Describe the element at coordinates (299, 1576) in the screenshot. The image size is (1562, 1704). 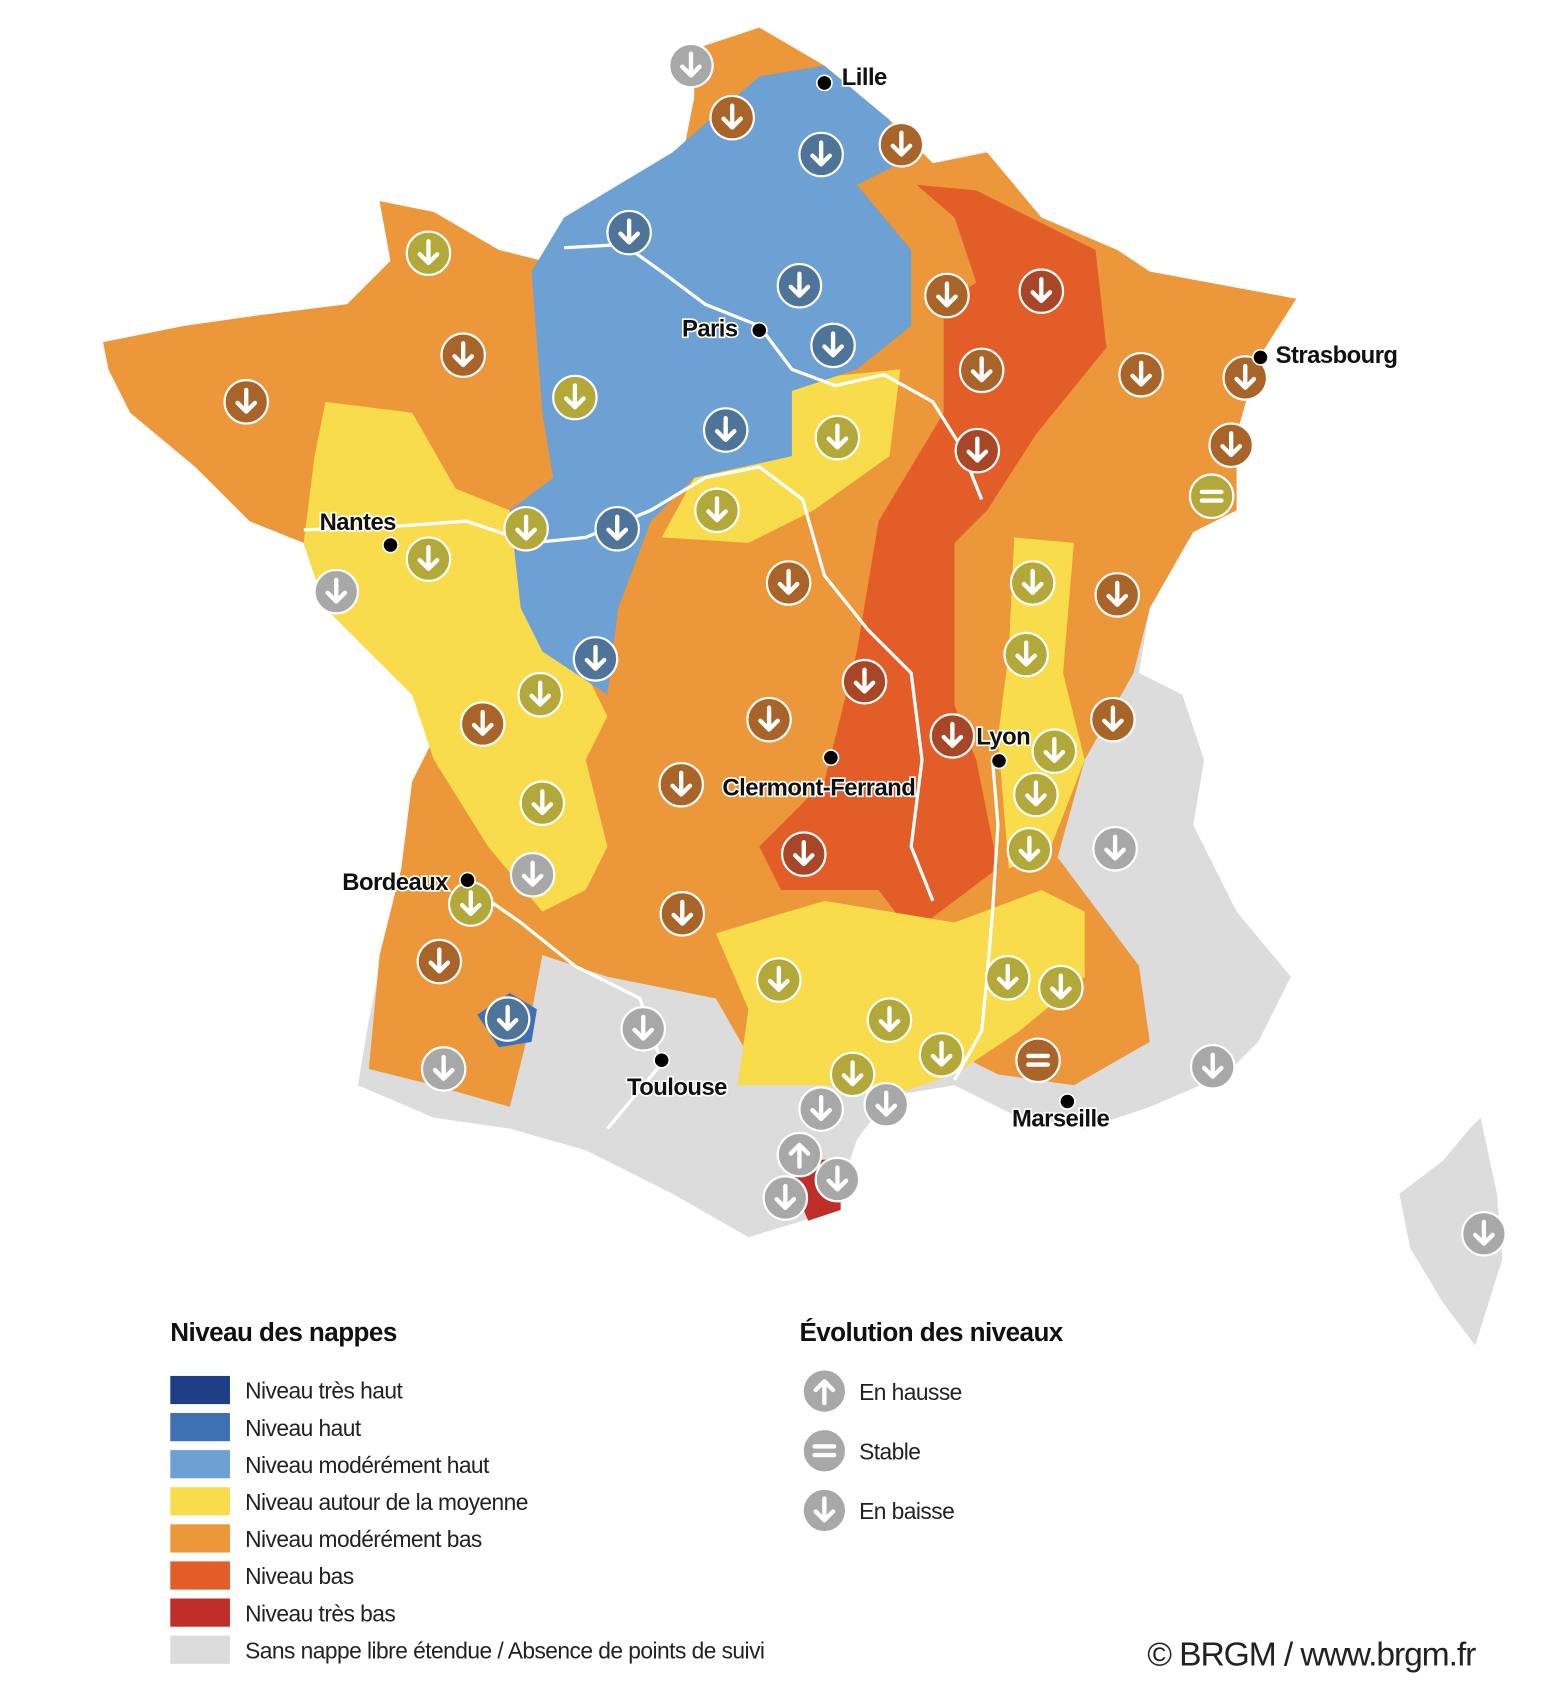
I see `legend-label: Niveau bas` at that location.